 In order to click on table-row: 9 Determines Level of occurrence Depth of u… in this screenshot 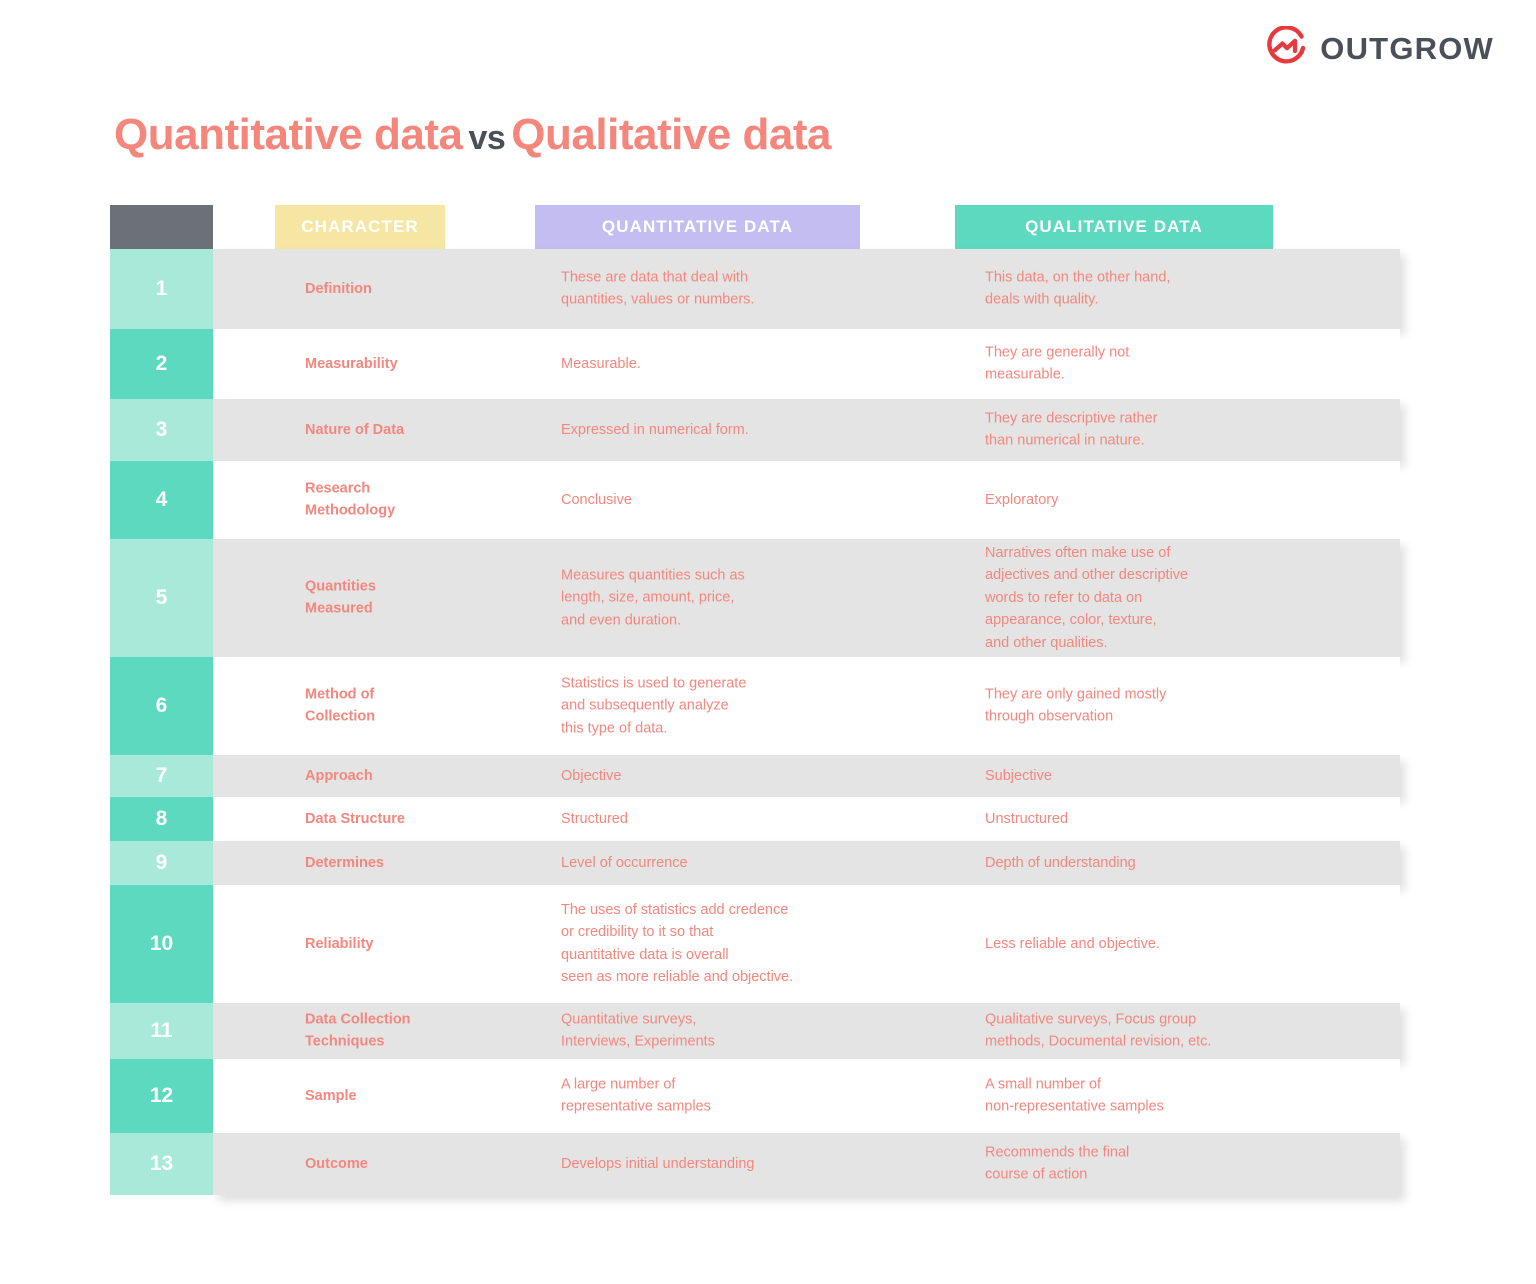, I will do `click(755, 863)`.